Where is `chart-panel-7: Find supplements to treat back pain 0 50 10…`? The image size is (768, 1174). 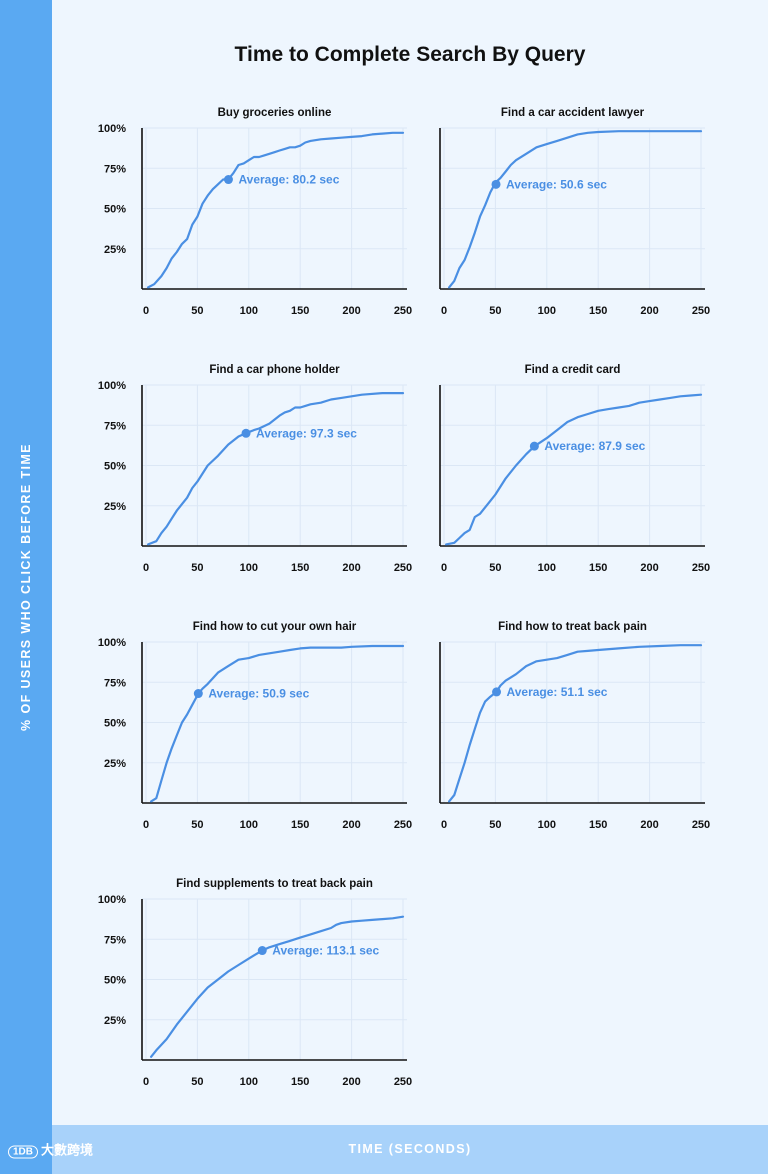
chart-panel-7: Find supplements to treat back pain 0 50 10… is located at coordinates (255, 983).